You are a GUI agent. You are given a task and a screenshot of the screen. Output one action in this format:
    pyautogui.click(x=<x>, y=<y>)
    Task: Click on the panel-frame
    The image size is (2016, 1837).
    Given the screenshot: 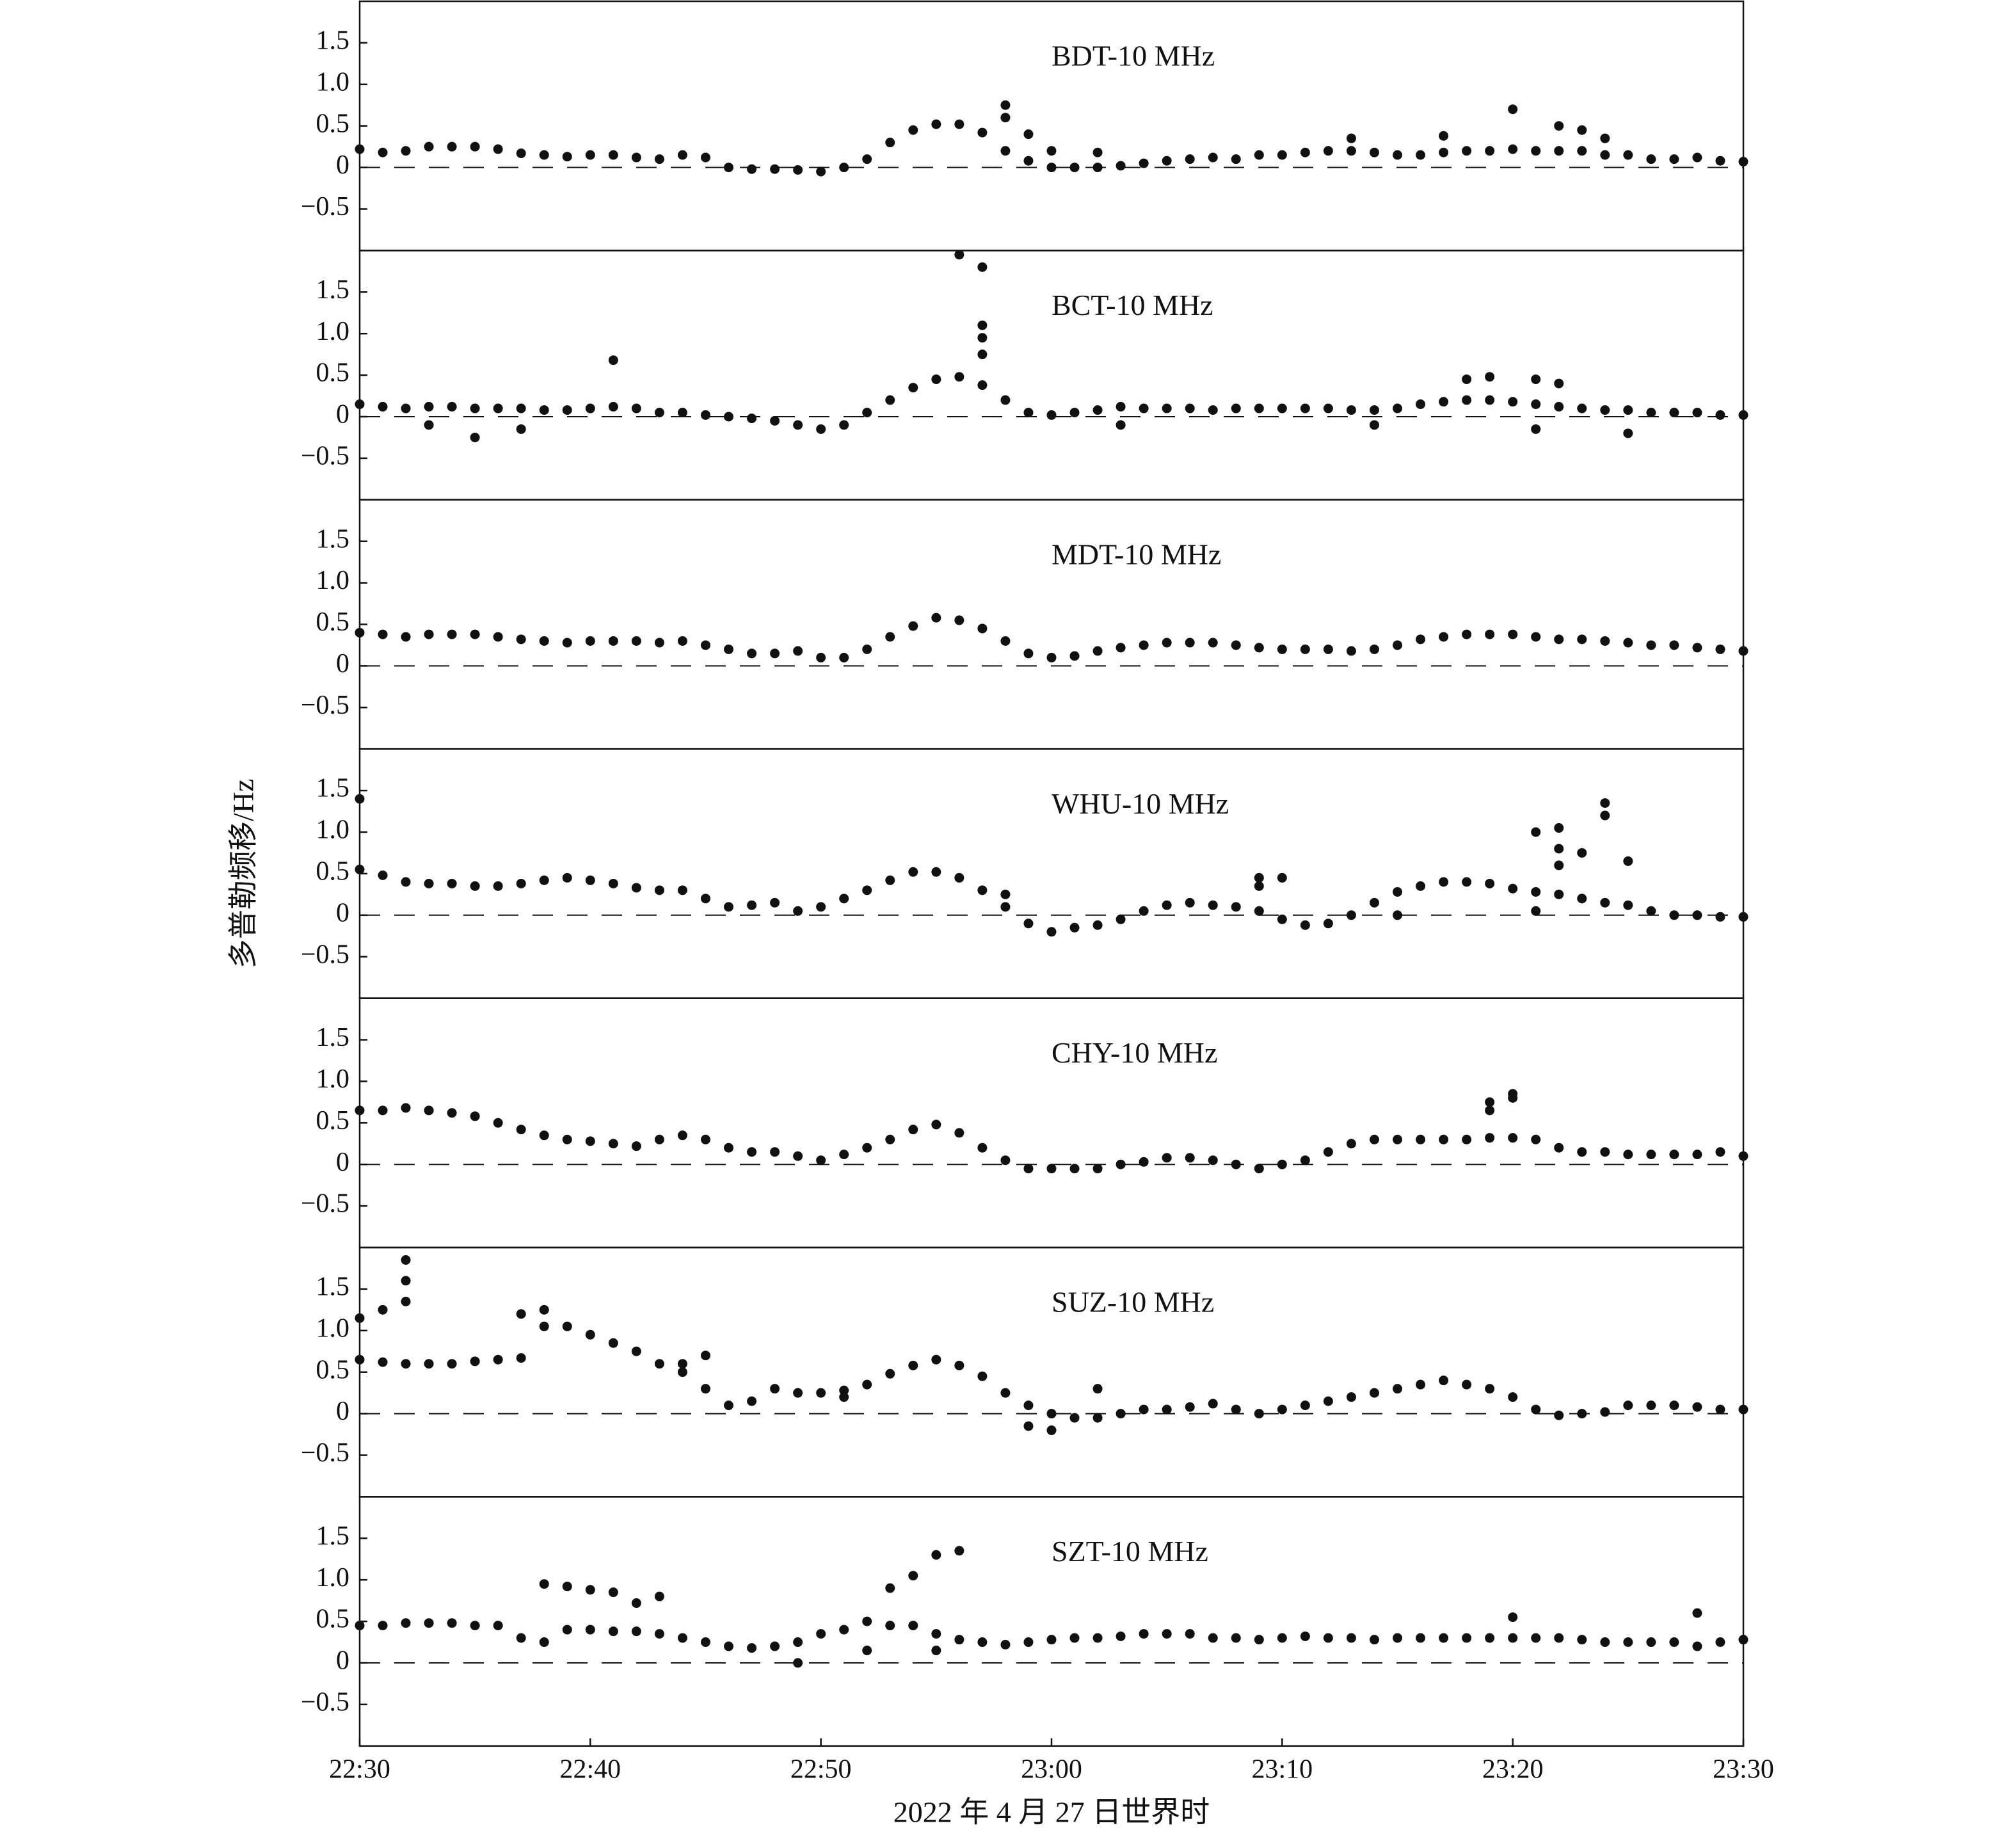 What is the action you would take?
    pyautogui.click(x=1051, y=1123)
    